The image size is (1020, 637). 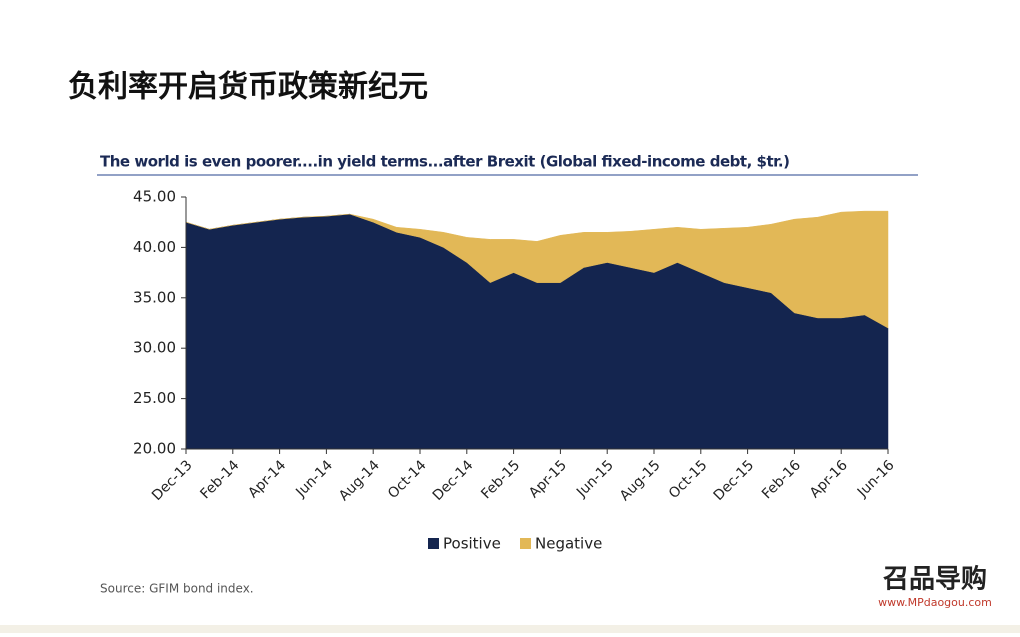 I want to click on slide-title: 负利率开启货币政策新纪元, so click(x=248, y=87).